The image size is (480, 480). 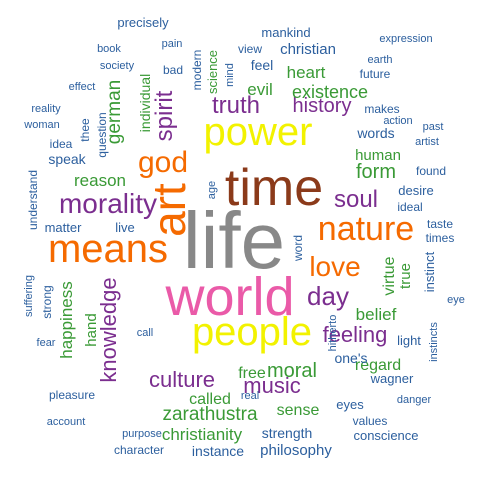 What do you see at coordinates (91, 329) in the screenshot?
I see `cloud-word-hand: hand` at bounding box center [91, 329].